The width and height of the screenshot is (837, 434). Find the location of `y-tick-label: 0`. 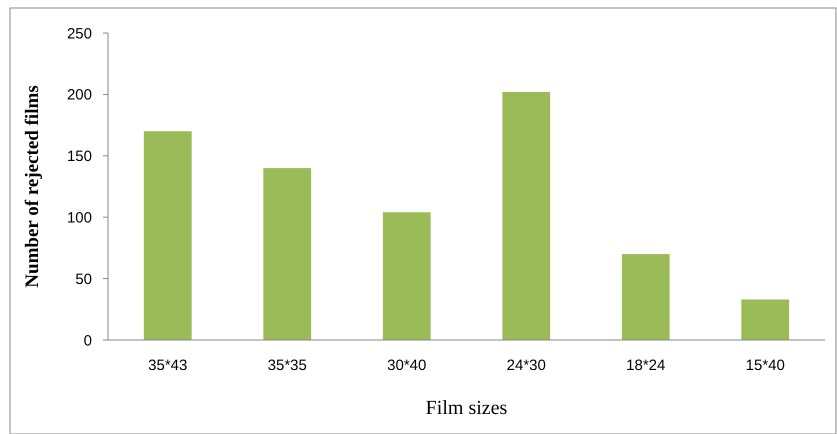

y-tick-label: 0 is located at coordinates (88, 341).